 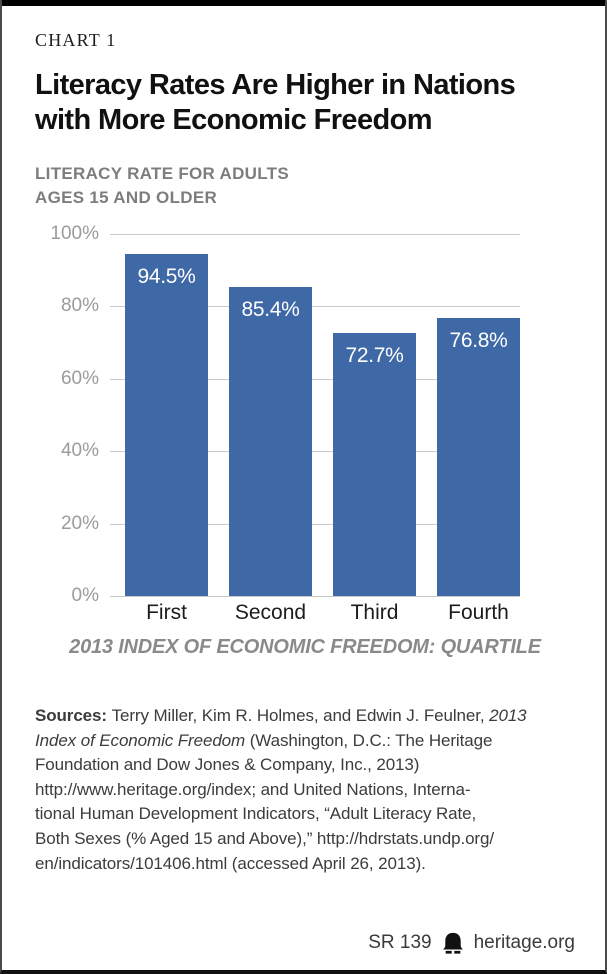 I want to click on x-category-label: Second, so click(x=270, y=612).